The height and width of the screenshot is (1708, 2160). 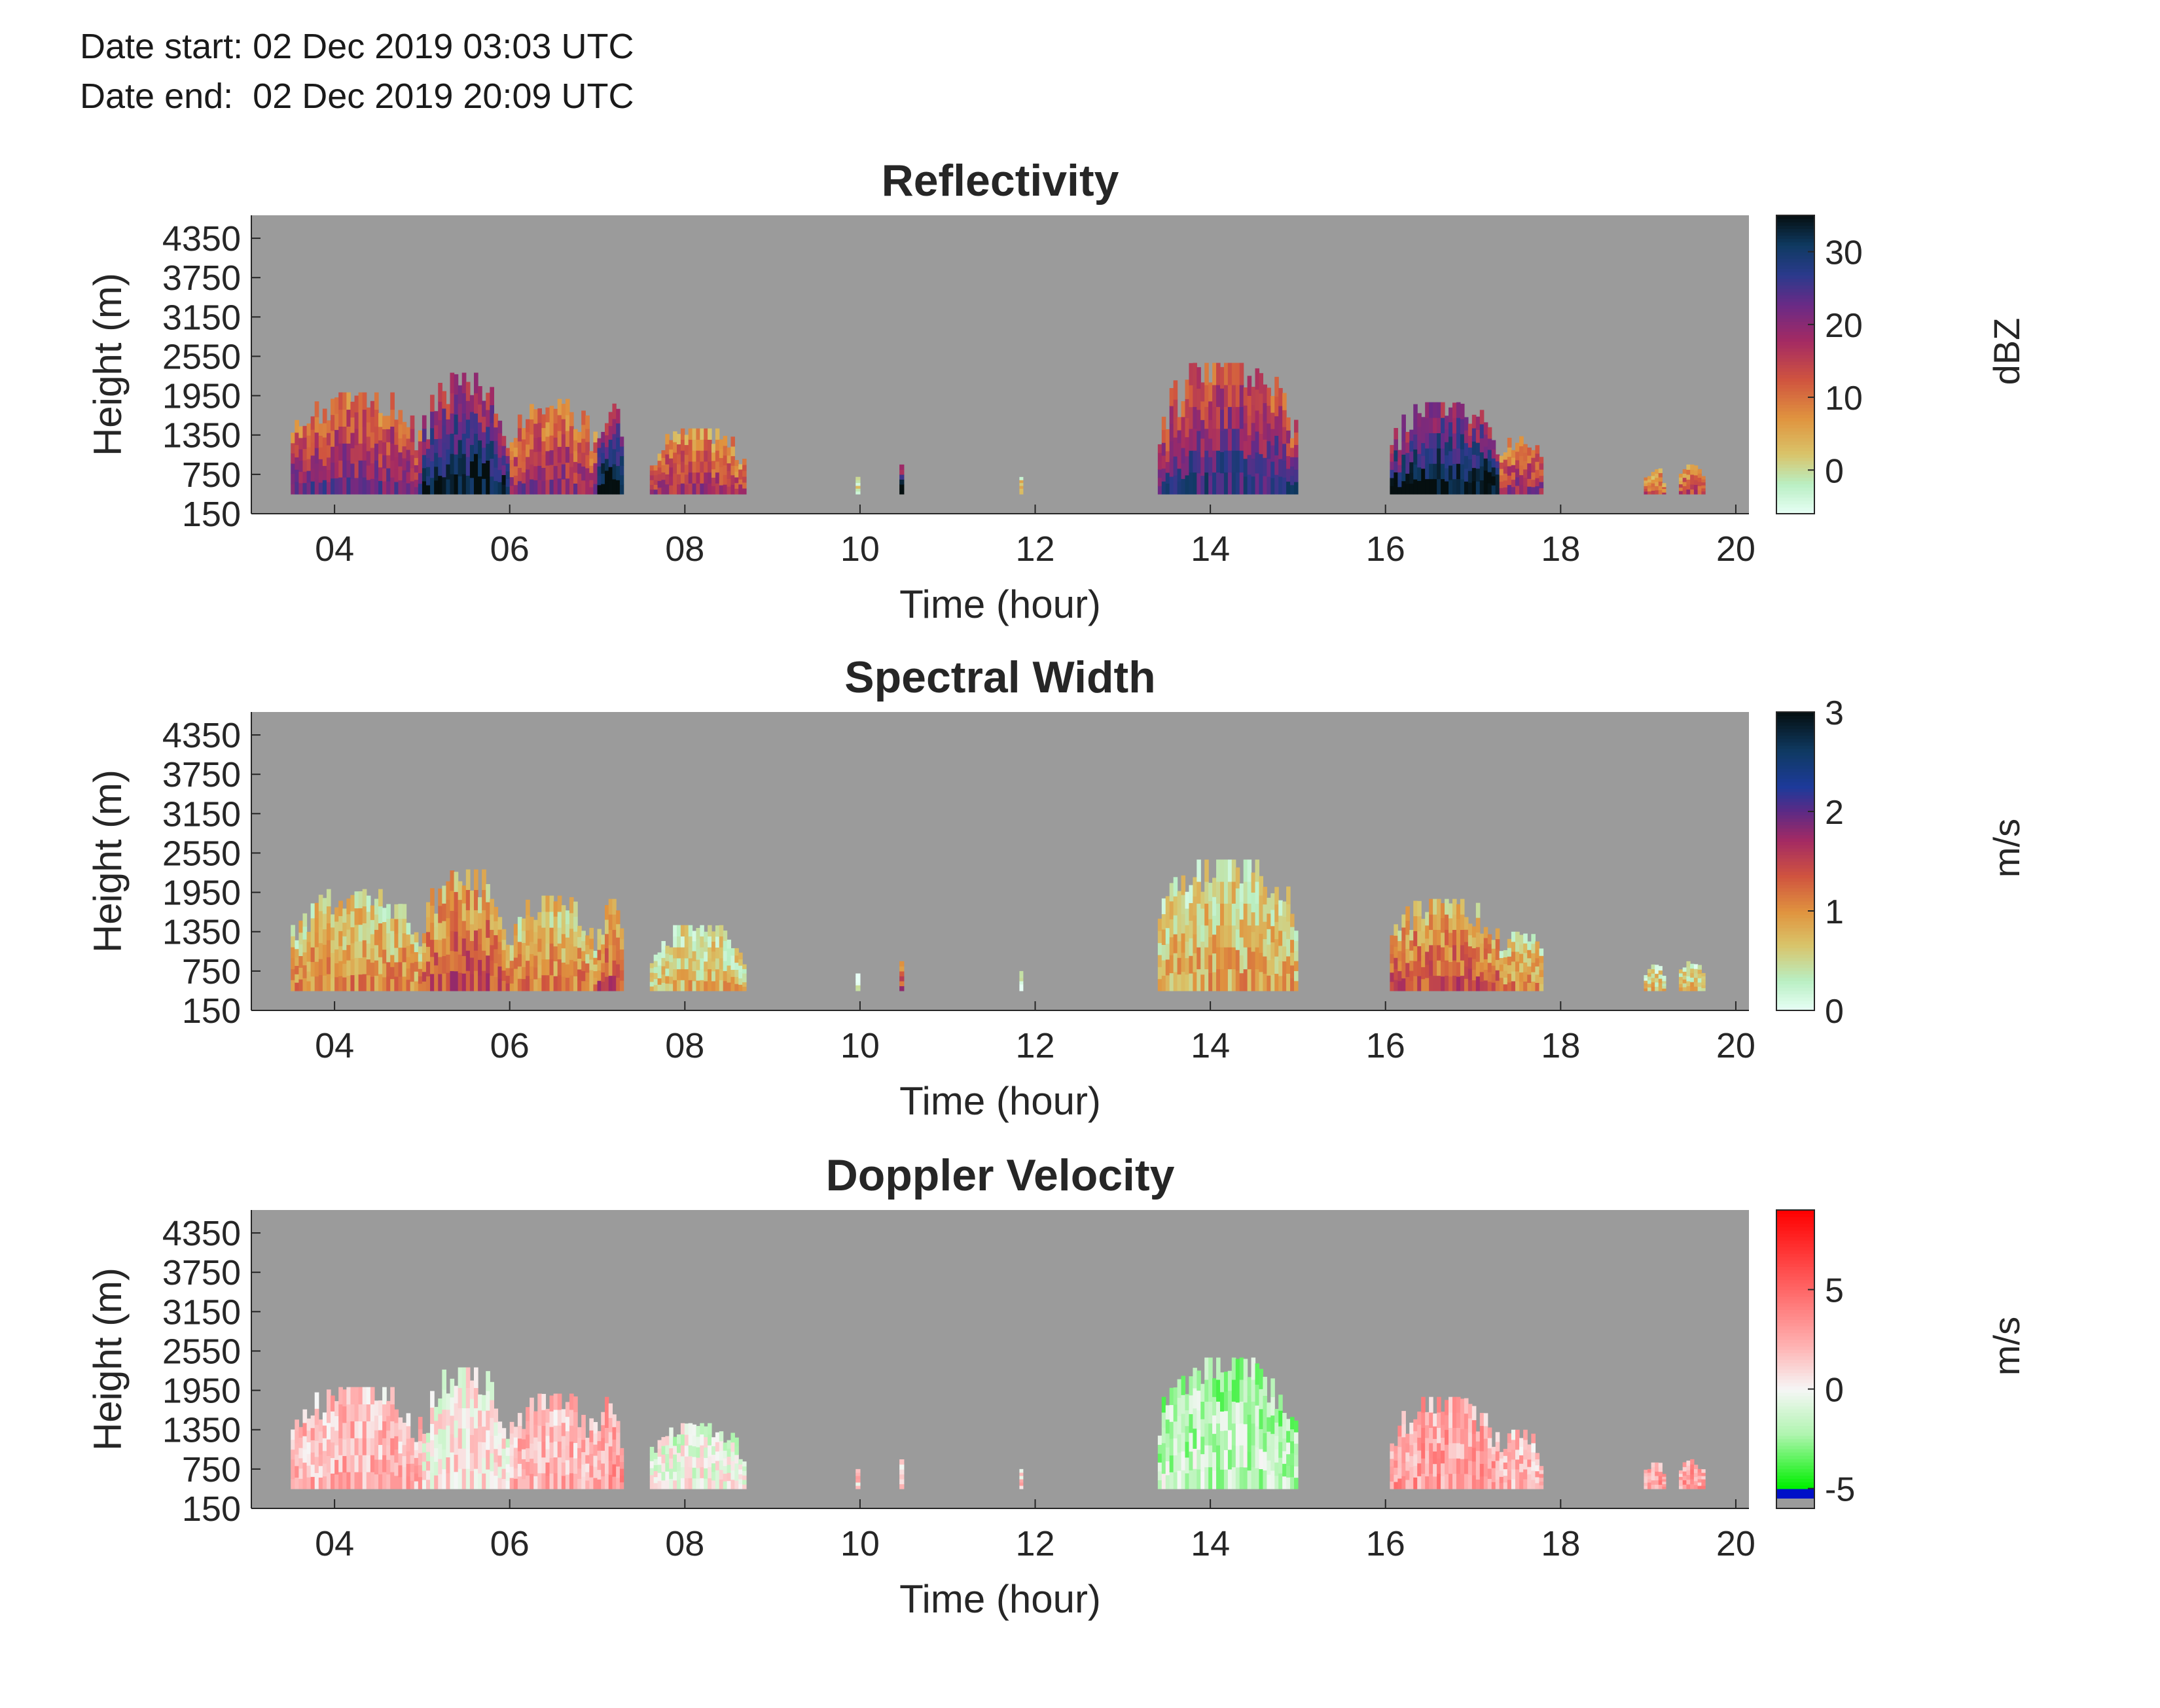 I want to click on colorbar-tick-label: 30, so click(x=1844, y=253).